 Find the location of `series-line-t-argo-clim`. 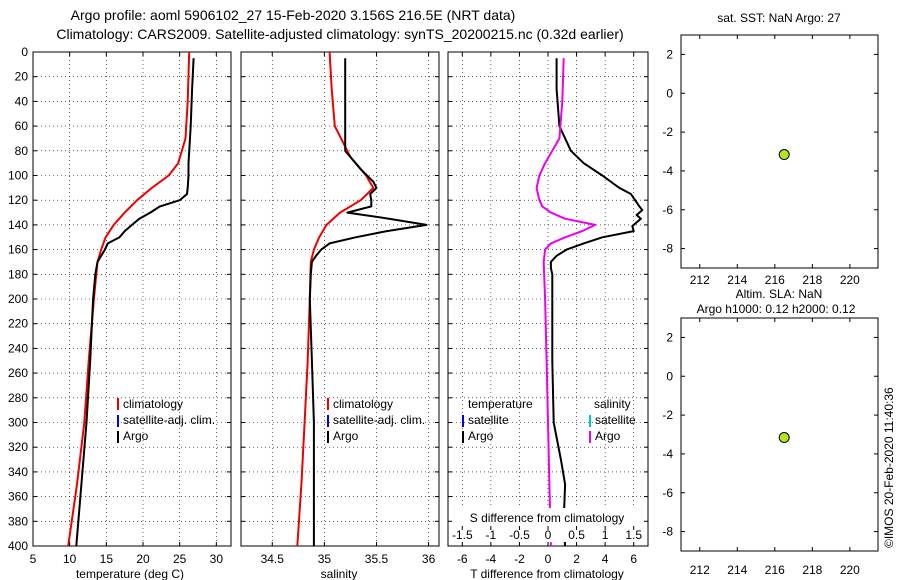

series-line-t-argo-clim is located at coordinates (596, 302).